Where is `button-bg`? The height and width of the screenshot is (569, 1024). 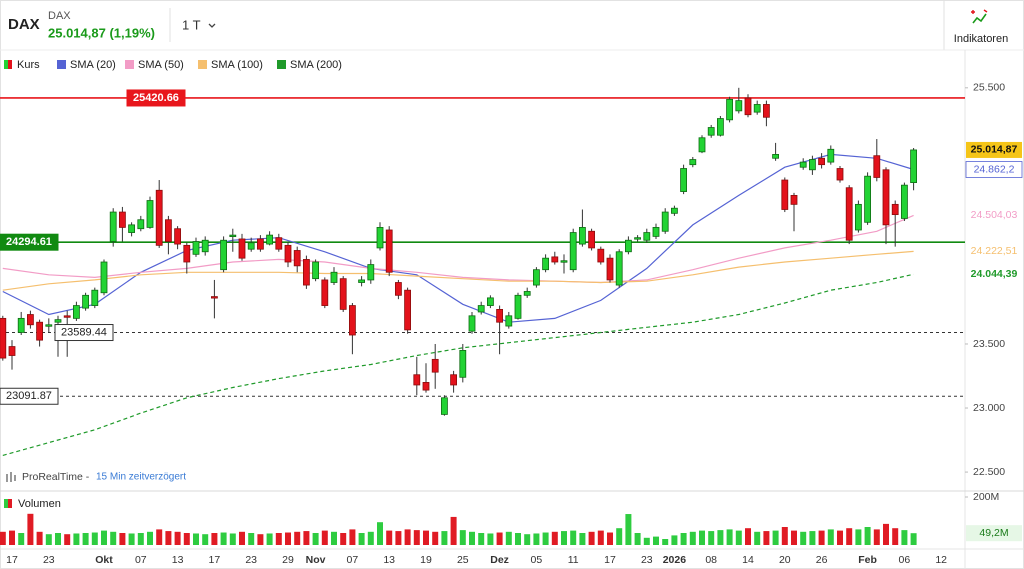
button-bg is located at coordinates (984, 25).